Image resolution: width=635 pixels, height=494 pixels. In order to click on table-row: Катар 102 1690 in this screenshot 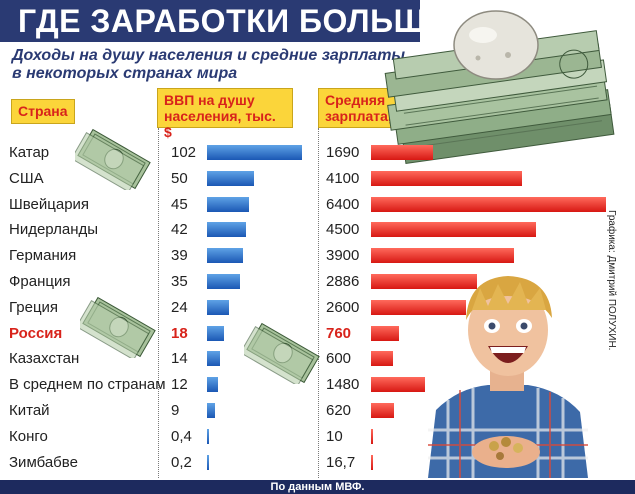, I will do `click(317, 153)`.